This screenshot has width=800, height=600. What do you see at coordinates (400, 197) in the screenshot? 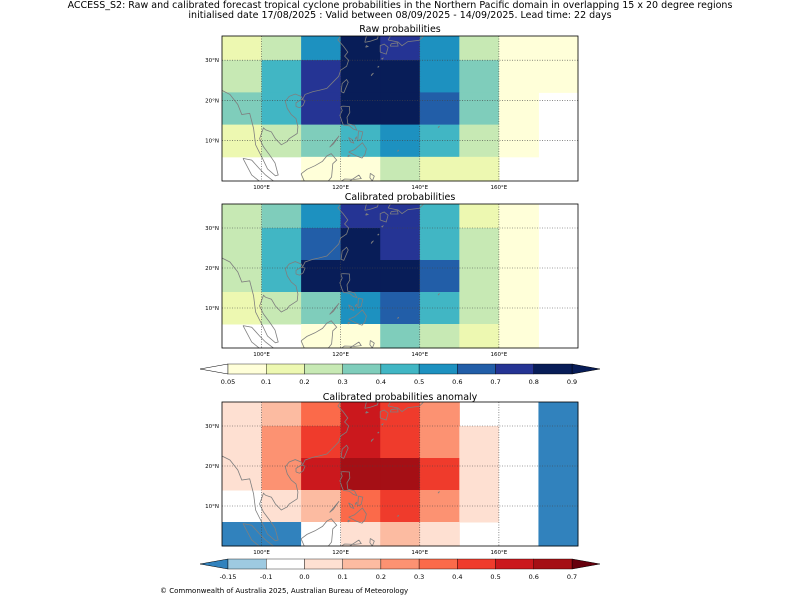
I see `panel-title-calibrated: Calibrated probabilities` at bounding box center [400, 197].